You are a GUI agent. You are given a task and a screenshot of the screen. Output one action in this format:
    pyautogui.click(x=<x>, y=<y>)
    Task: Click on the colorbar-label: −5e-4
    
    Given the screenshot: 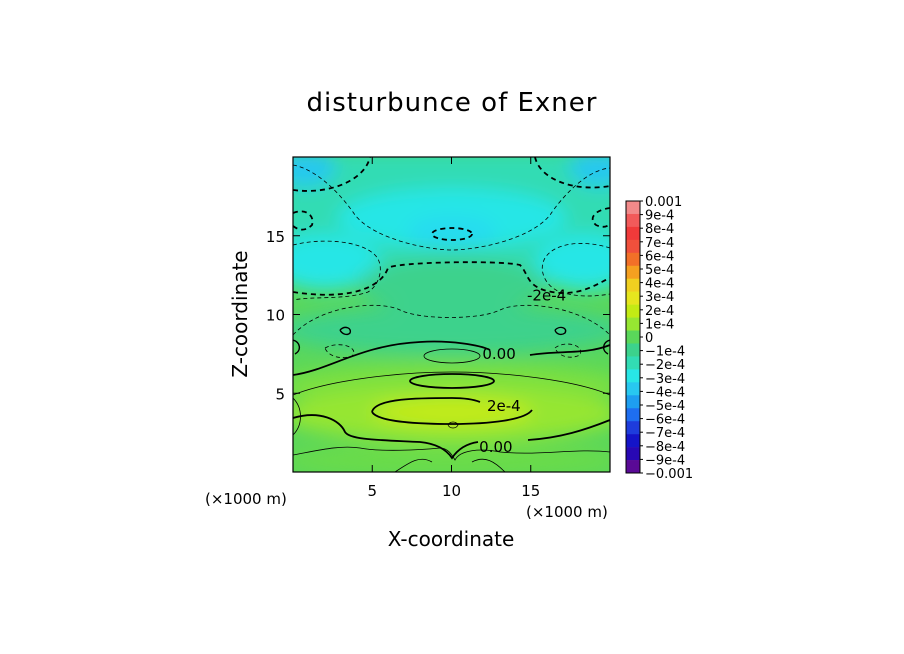 What is the action you would take?
    pyautogui.click(x=665, y=406)
    